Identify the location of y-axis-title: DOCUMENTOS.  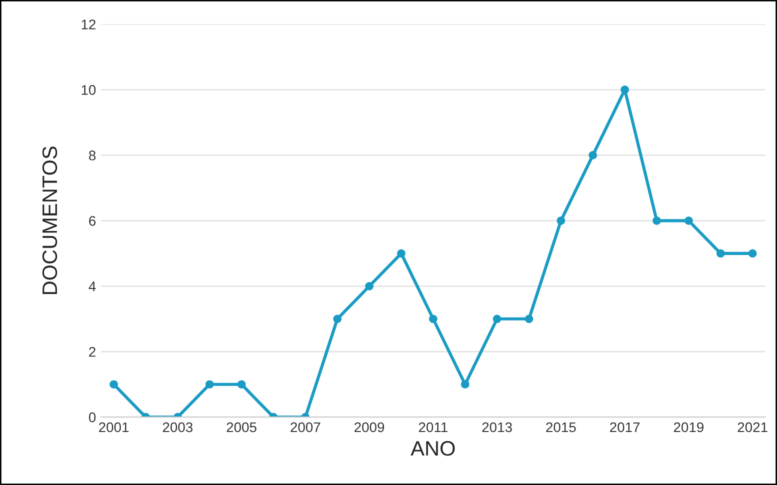
(50, 220).